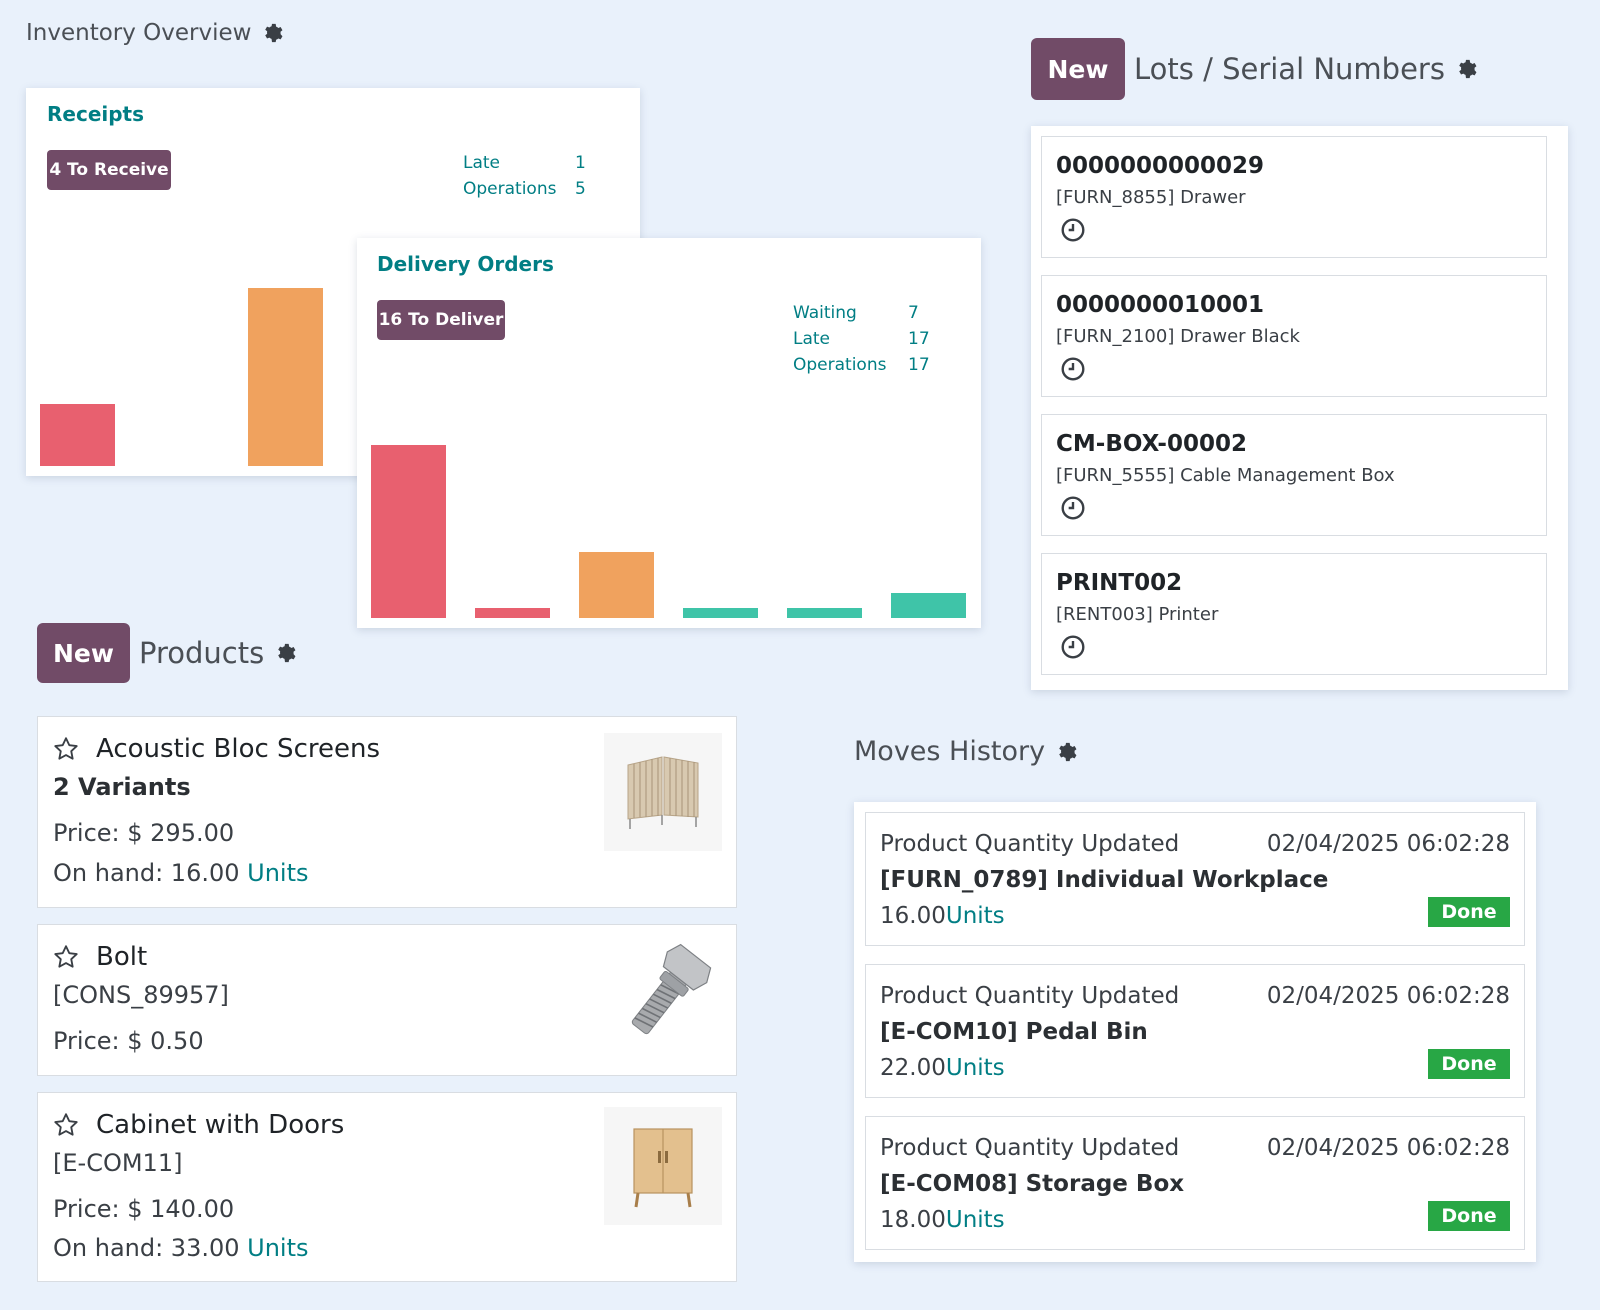 The height and width of the screenshot is (1310, 1600). What do you see at coordinates (1294, 614) in the screenshot?
I see `lot-card: PRINT002 [RENT003] Printer` at bounding box center [1294, 614].